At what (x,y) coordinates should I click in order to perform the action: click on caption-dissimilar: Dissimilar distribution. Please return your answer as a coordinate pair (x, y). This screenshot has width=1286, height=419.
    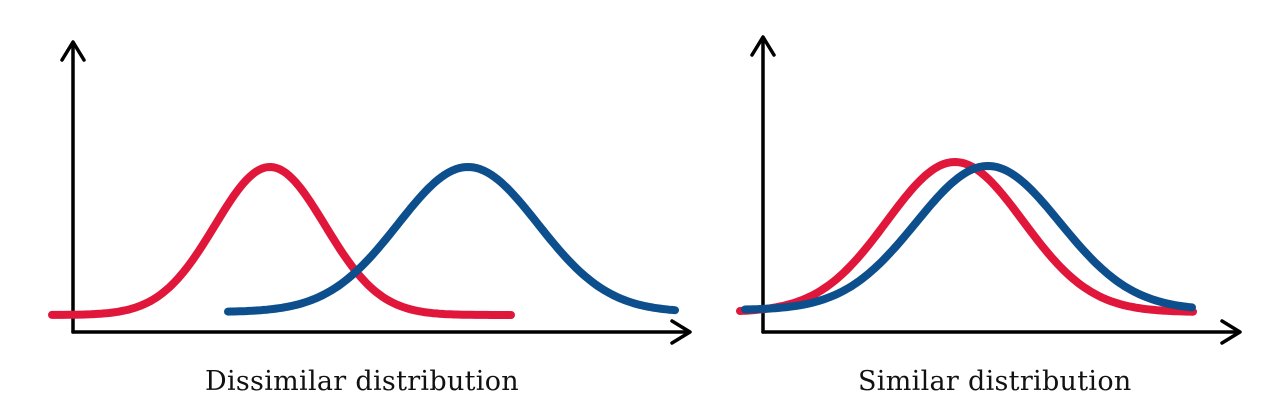
    Looking at the image, I should click on (362, 381).